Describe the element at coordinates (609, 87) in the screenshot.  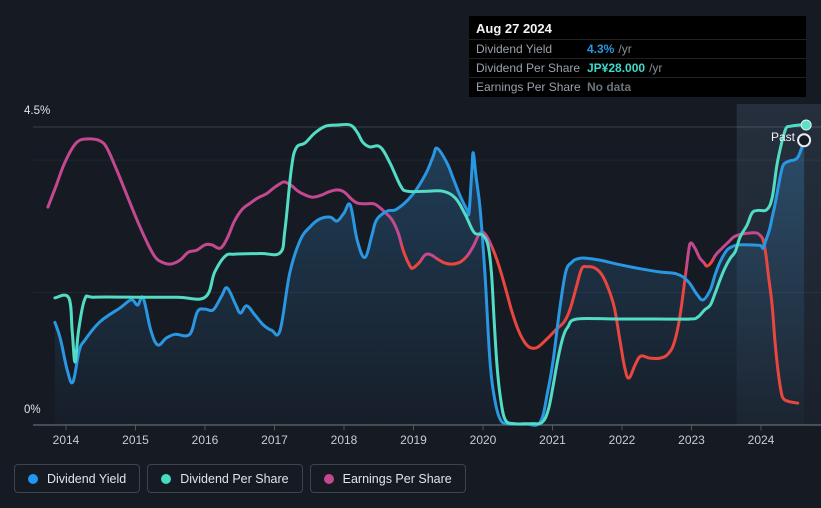
I see `tooltip-row-value: No data` at that location.